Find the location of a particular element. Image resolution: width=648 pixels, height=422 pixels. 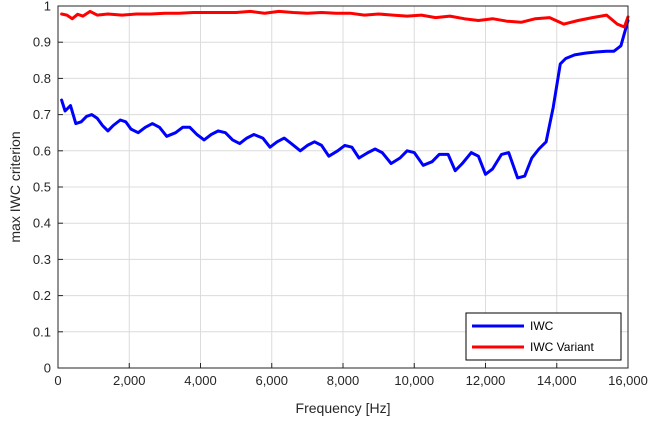

y-axis-label: max IWC criterion is located at coordinates (15, 186).